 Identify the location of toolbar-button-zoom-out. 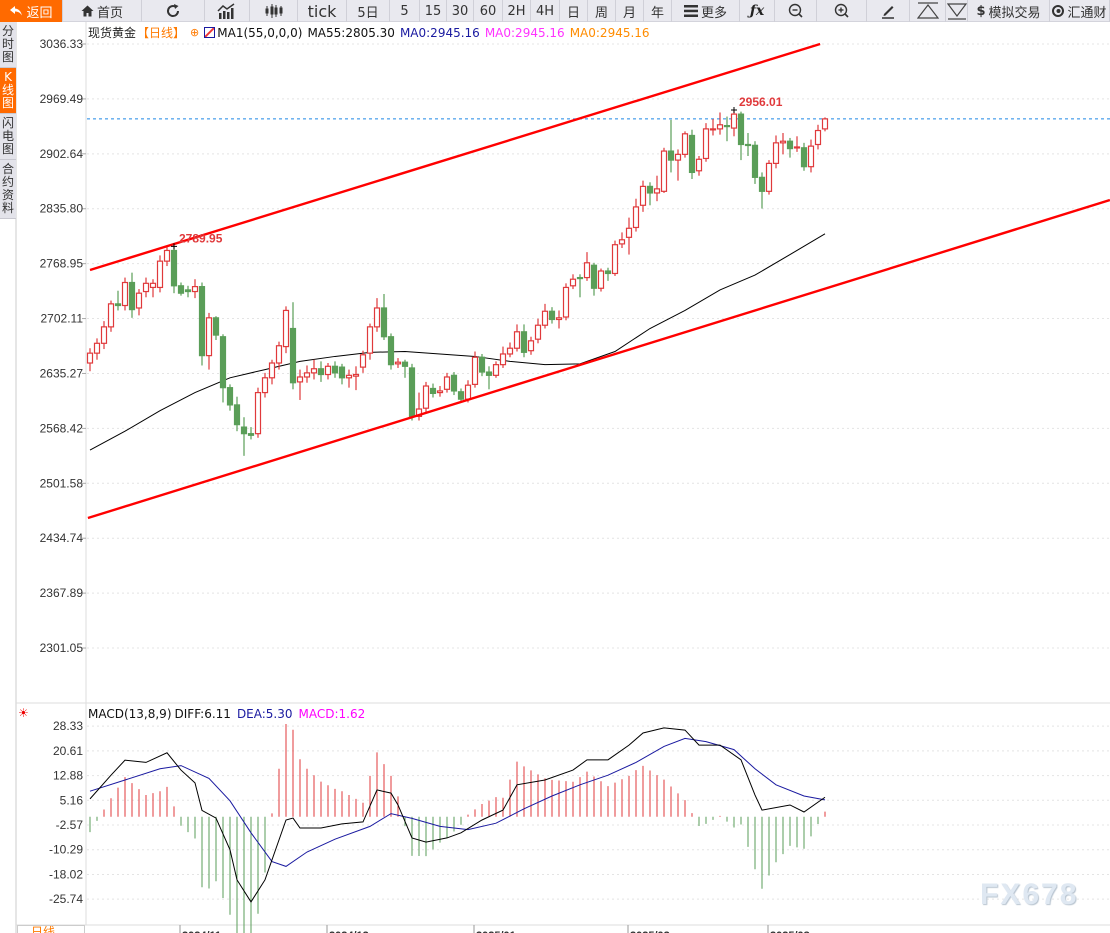
(796, 11).